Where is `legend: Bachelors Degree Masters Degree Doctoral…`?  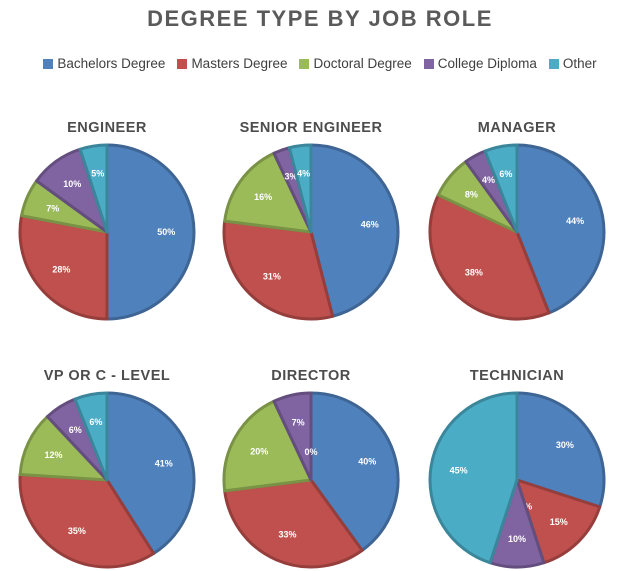
legend: Bachelors Degree Masters Degree Doctoral… is located at coordinates (320, 63).